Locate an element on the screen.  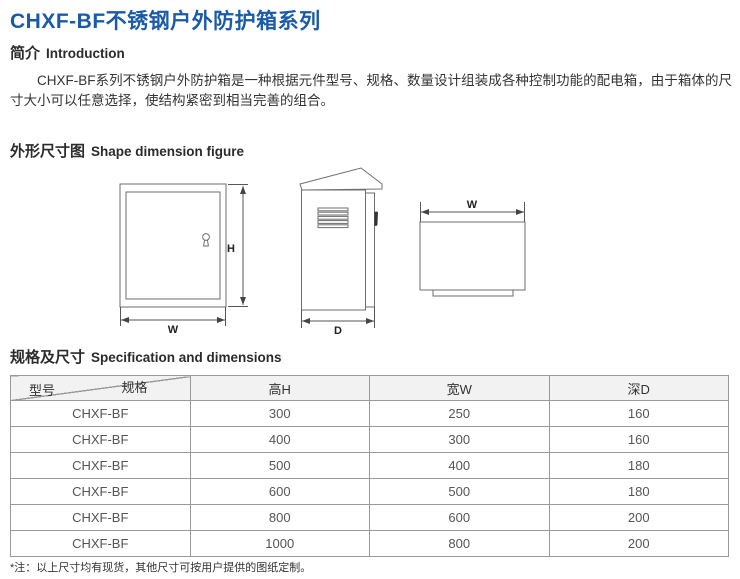
rain-roof is located at coordinates (341, 179).